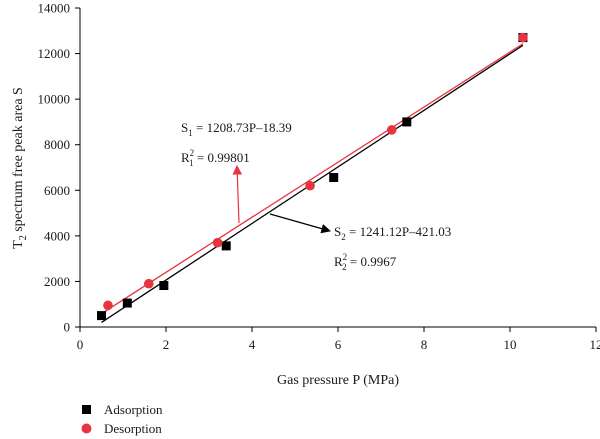 The width and height of the screenshot is (600, 439). What do you see at coordinates (338, 380) in the screenshot?
I see `x-axis-label: Gas pressure P (MPa)` at bounding box center [338, 380].